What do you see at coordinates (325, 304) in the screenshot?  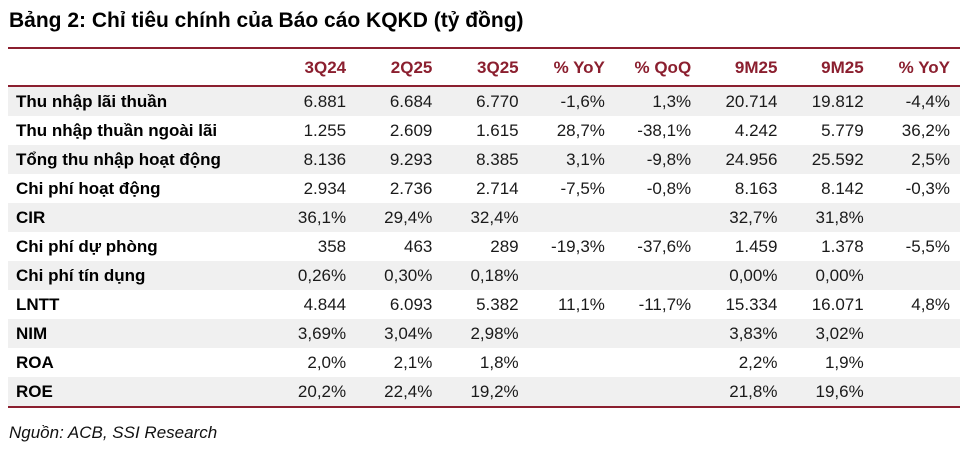 I see `value-cell: 4.844` at bounding box center [325, 304].